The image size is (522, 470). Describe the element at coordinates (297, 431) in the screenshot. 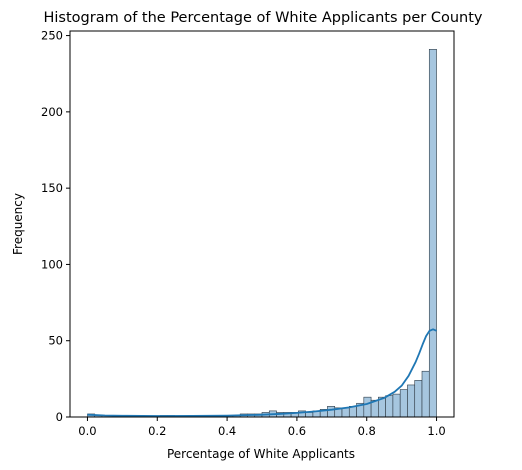

I see `x-tick-label: 0.6` at that location.